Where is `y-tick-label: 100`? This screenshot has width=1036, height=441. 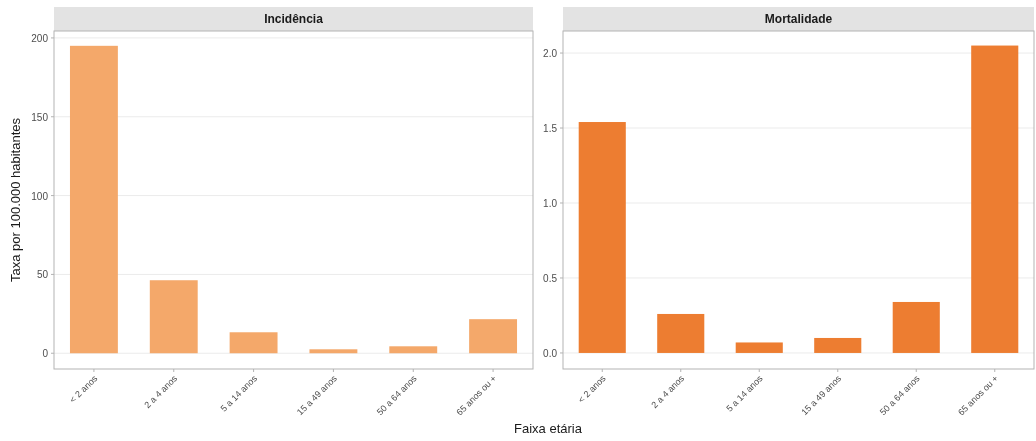 y-tick-label: 100 is located at coordinates (40, 196).